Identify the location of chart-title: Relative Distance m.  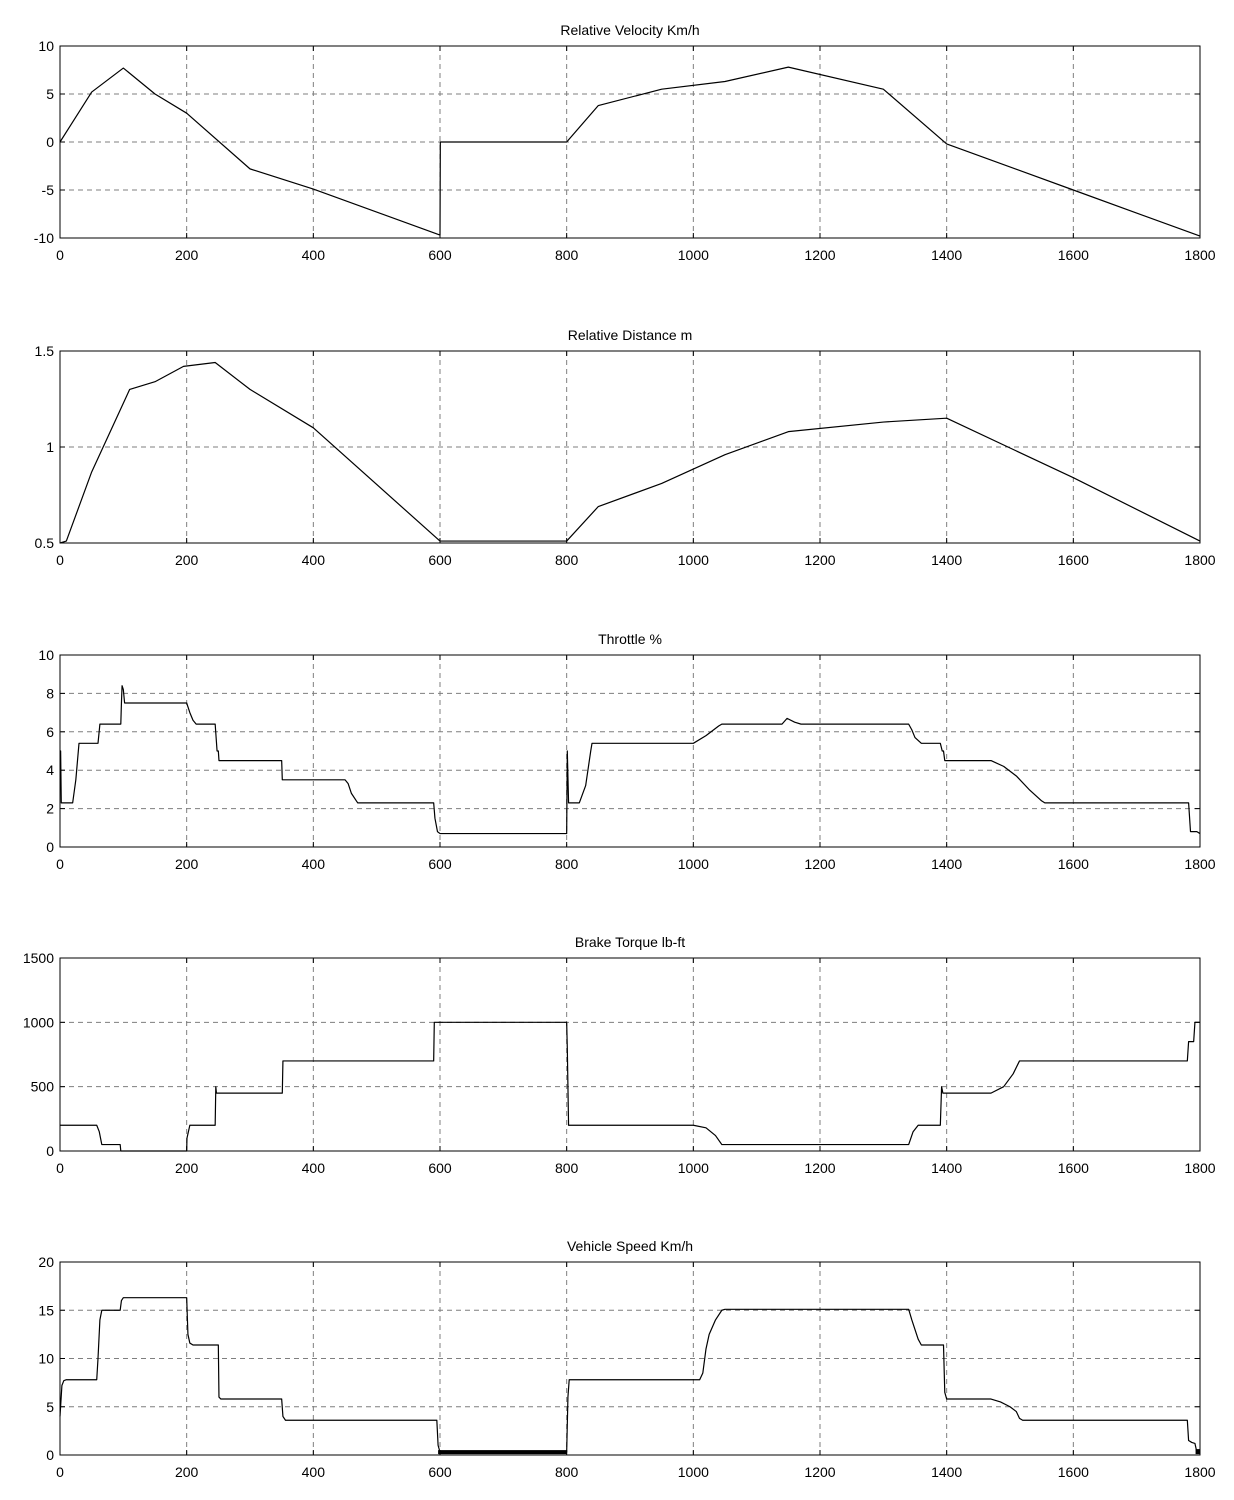
(630, 335).